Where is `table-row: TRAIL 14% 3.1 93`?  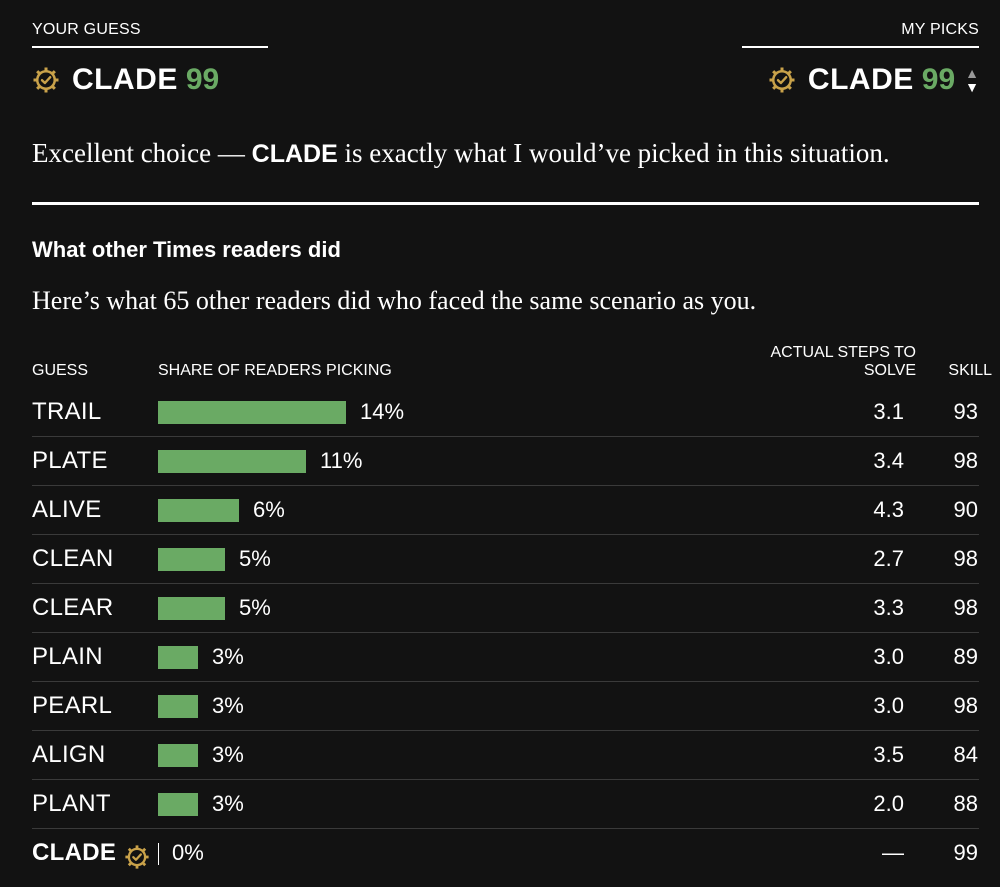 table-row: TRAIL 14% 3.1 93 is located at coordinates (505, 412).